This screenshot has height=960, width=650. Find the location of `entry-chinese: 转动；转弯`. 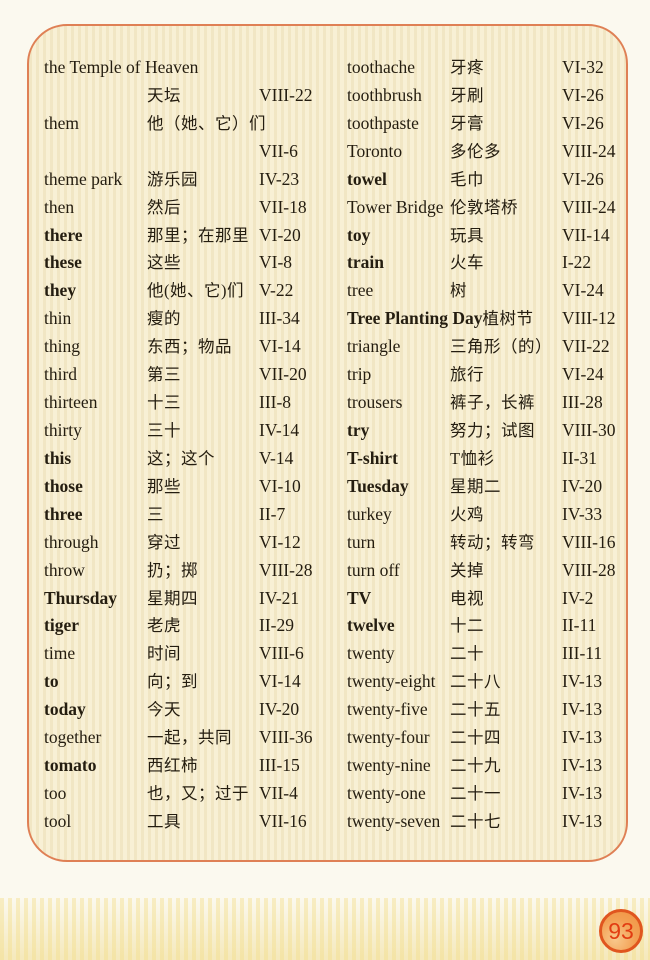

entry-chinese: 转动；转弯 is located at coordinates (492, 542).